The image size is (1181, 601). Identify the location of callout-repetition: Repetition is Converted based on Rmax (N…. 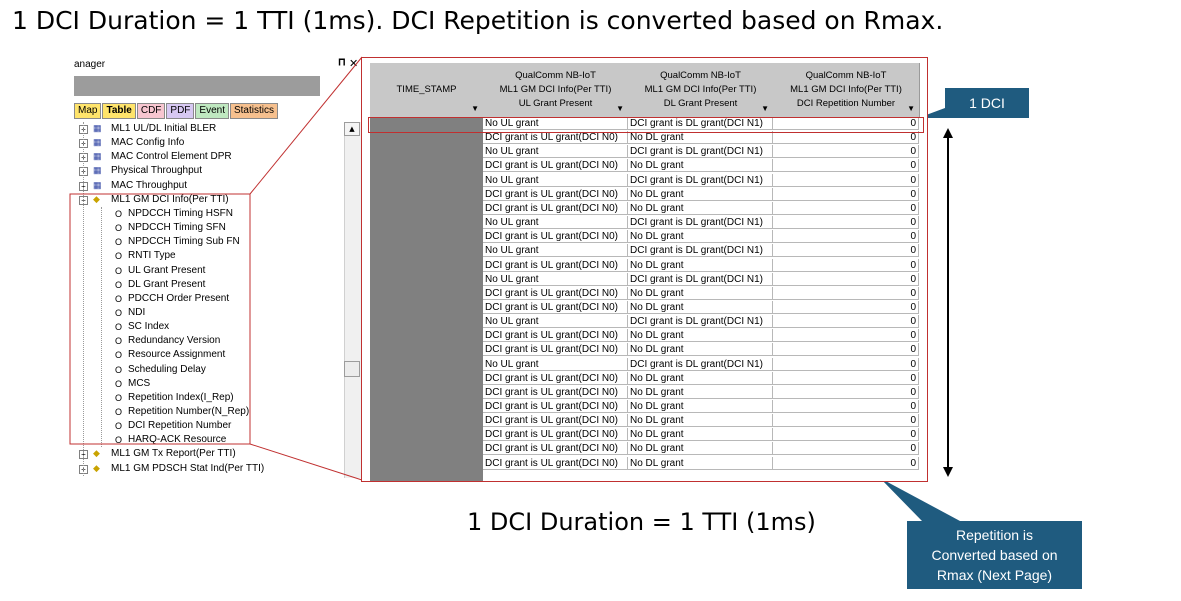
(994, 555).